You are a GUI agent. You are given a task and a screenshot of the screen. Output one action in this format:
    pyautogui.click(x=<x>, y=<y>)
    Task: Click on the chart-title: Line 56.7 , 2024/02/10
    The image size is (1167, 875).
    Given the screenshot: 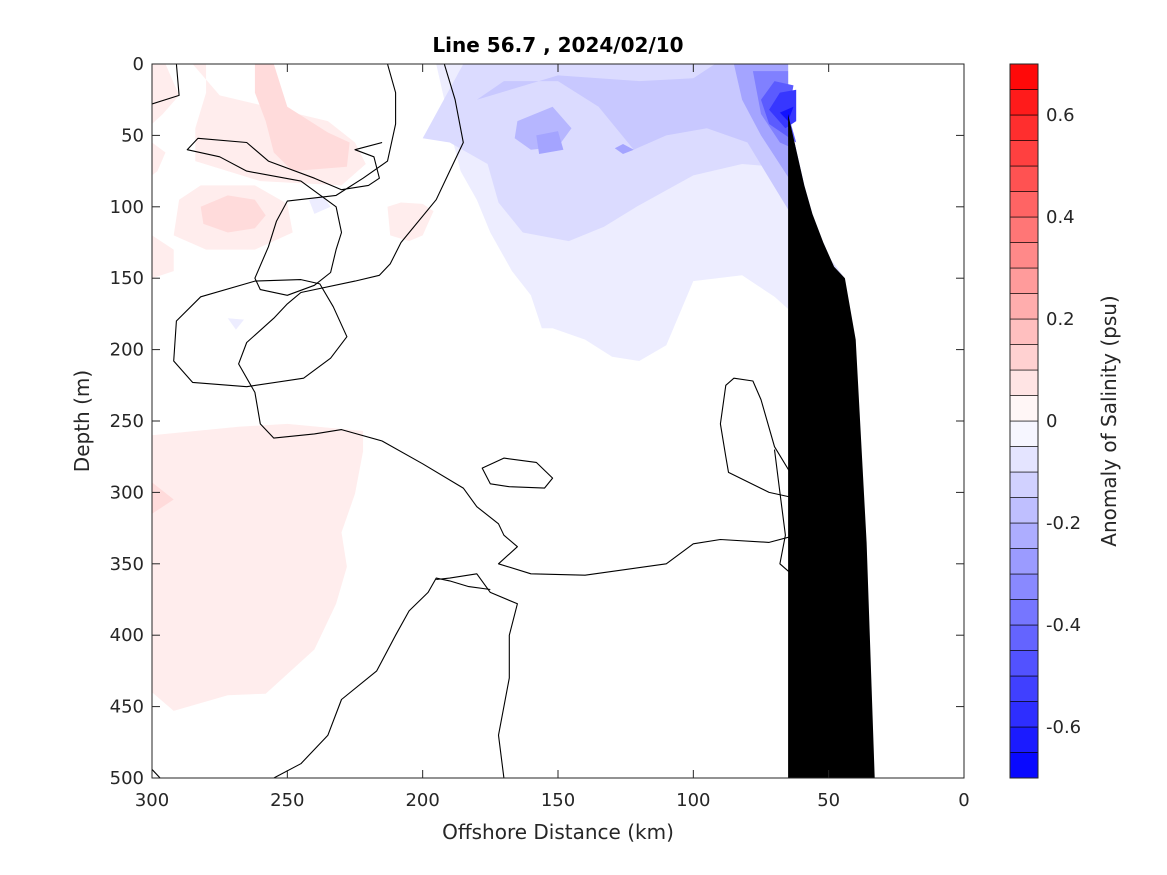 What is the action you would take?
    pyautogui.click(x=557, y=45)
    